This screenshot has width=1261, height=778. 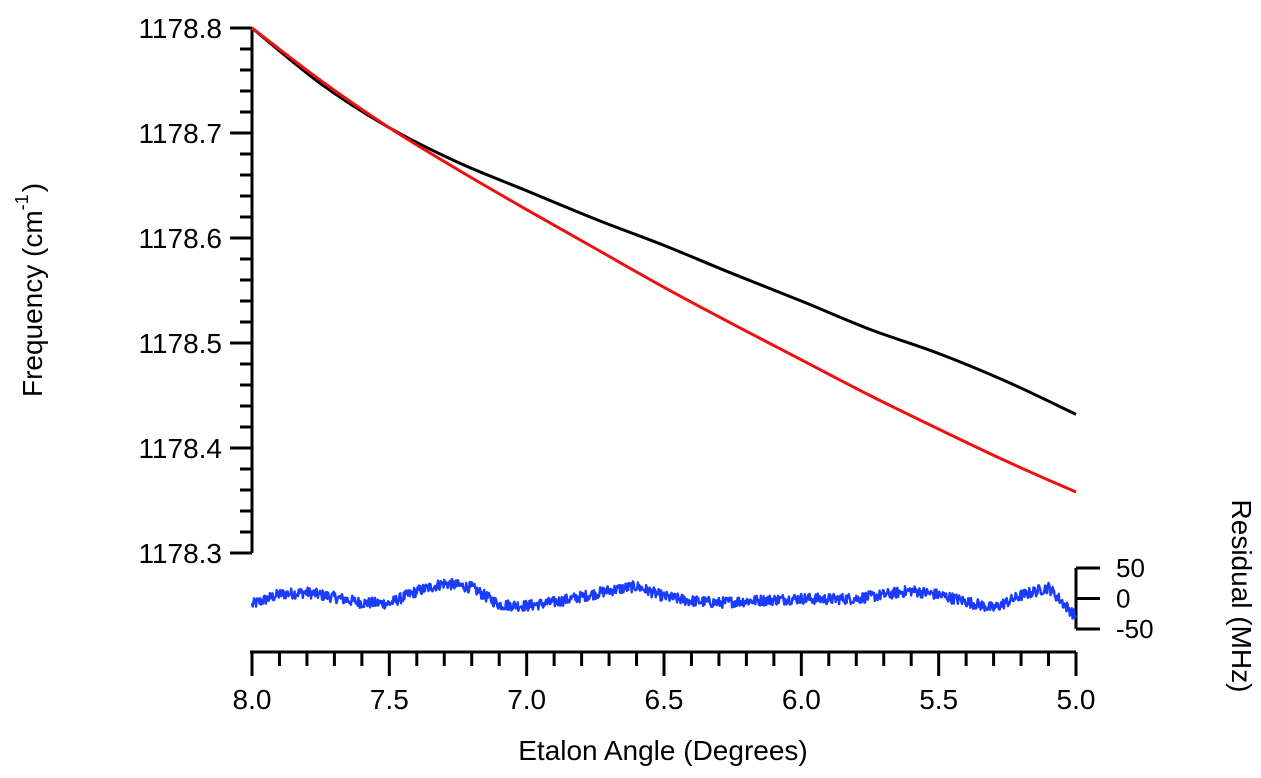 What do you see at coordinates (180, 343) in the screenshot?
I see `y-tick-label-main: 1178.5` at bounding box center [180, 343].